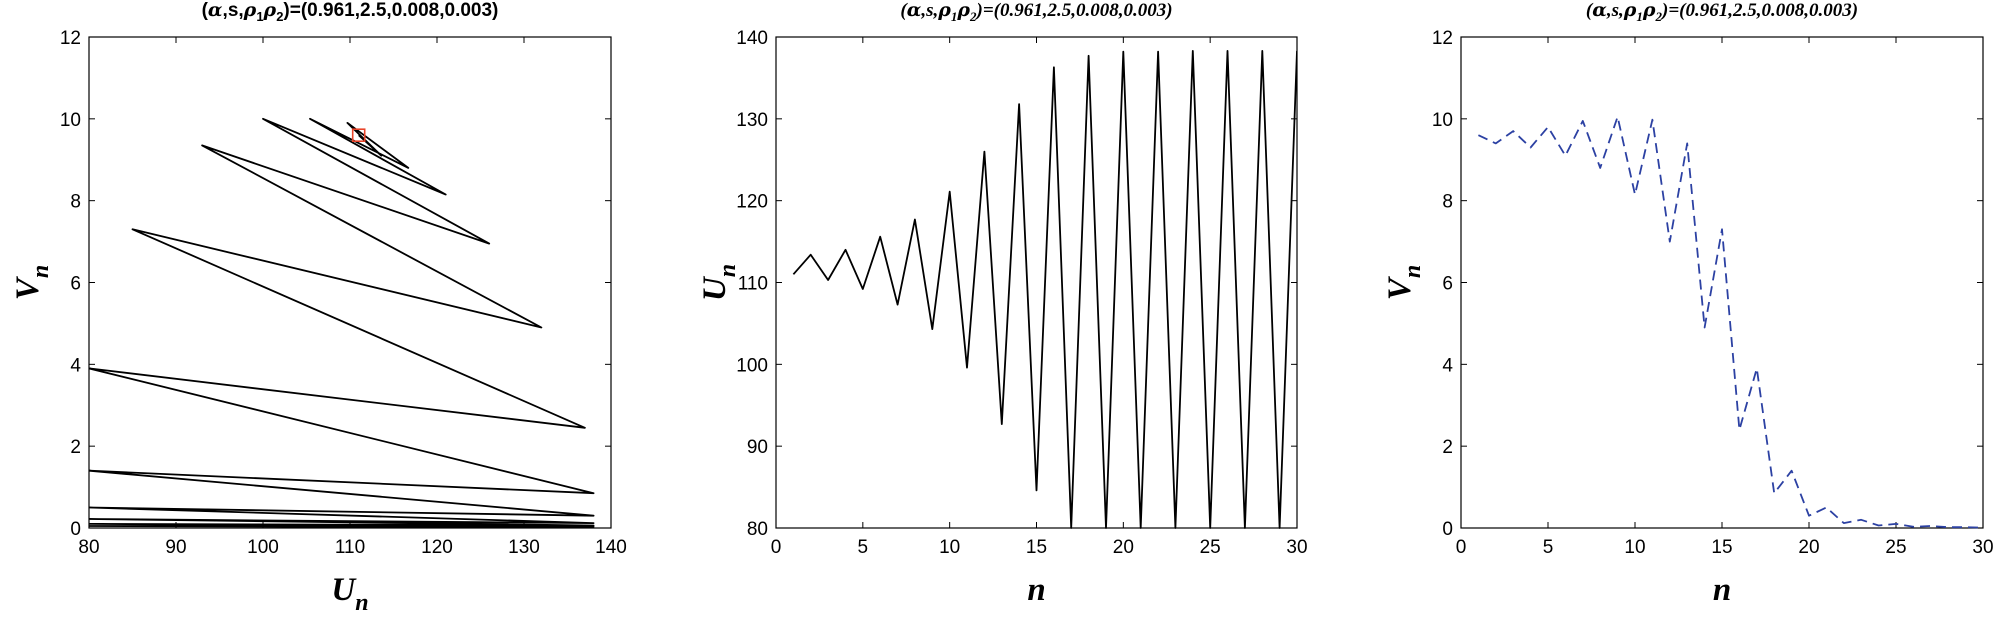 The width and height of the screenshot is (1996, 618). What do you see at coordinates (753, 284) in the screenshot?
I see `y-tick-label: 110` at bounding box center [753, 284].